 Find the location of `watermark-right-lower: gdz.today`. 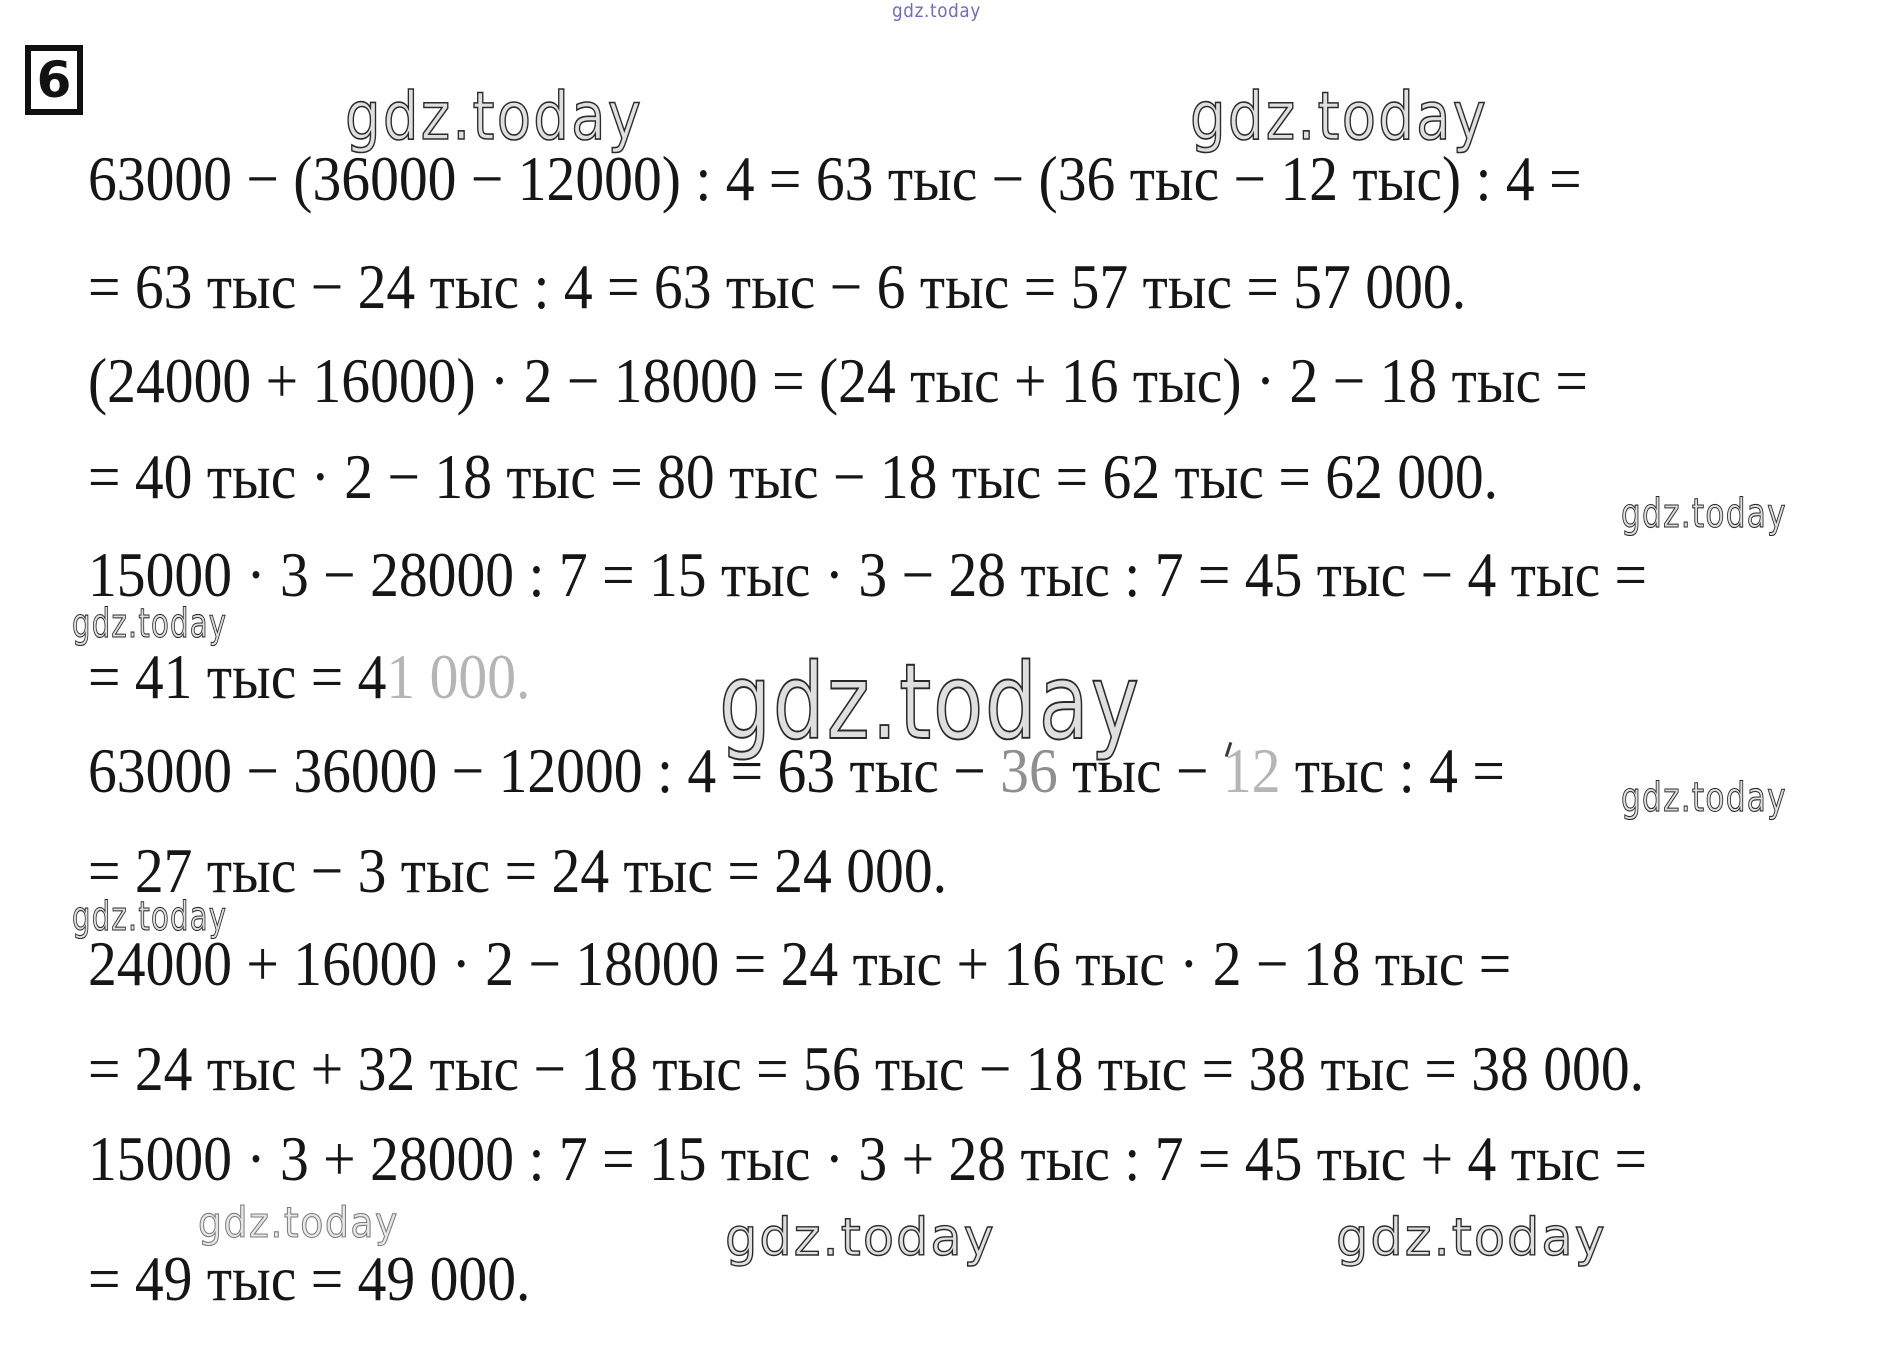

watermark-right-lower: gdz.today is located at coordinates (1704, 798).